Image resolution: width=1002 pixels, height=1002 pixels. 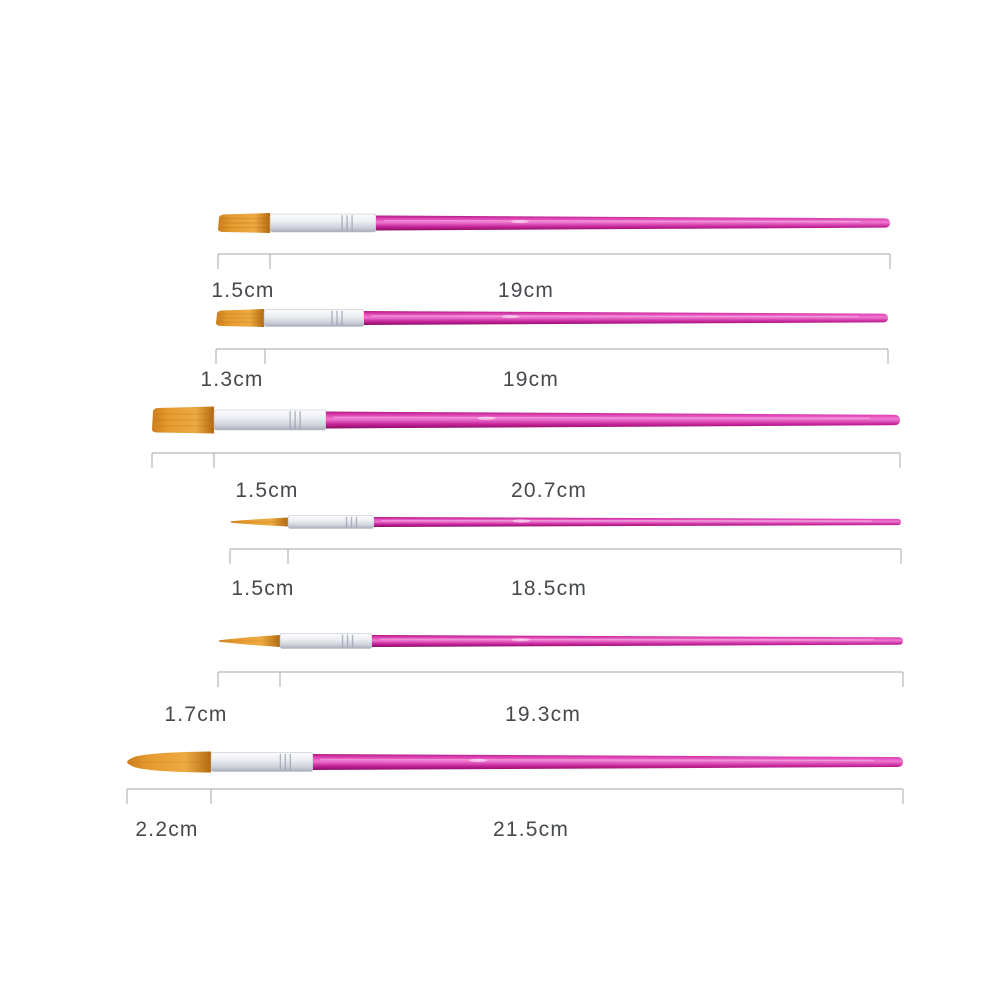 What do you see at coordinates (531, 379) in the screenshot?
I see `total-length-label-2: 19cm` at bounding box center [531, 379].